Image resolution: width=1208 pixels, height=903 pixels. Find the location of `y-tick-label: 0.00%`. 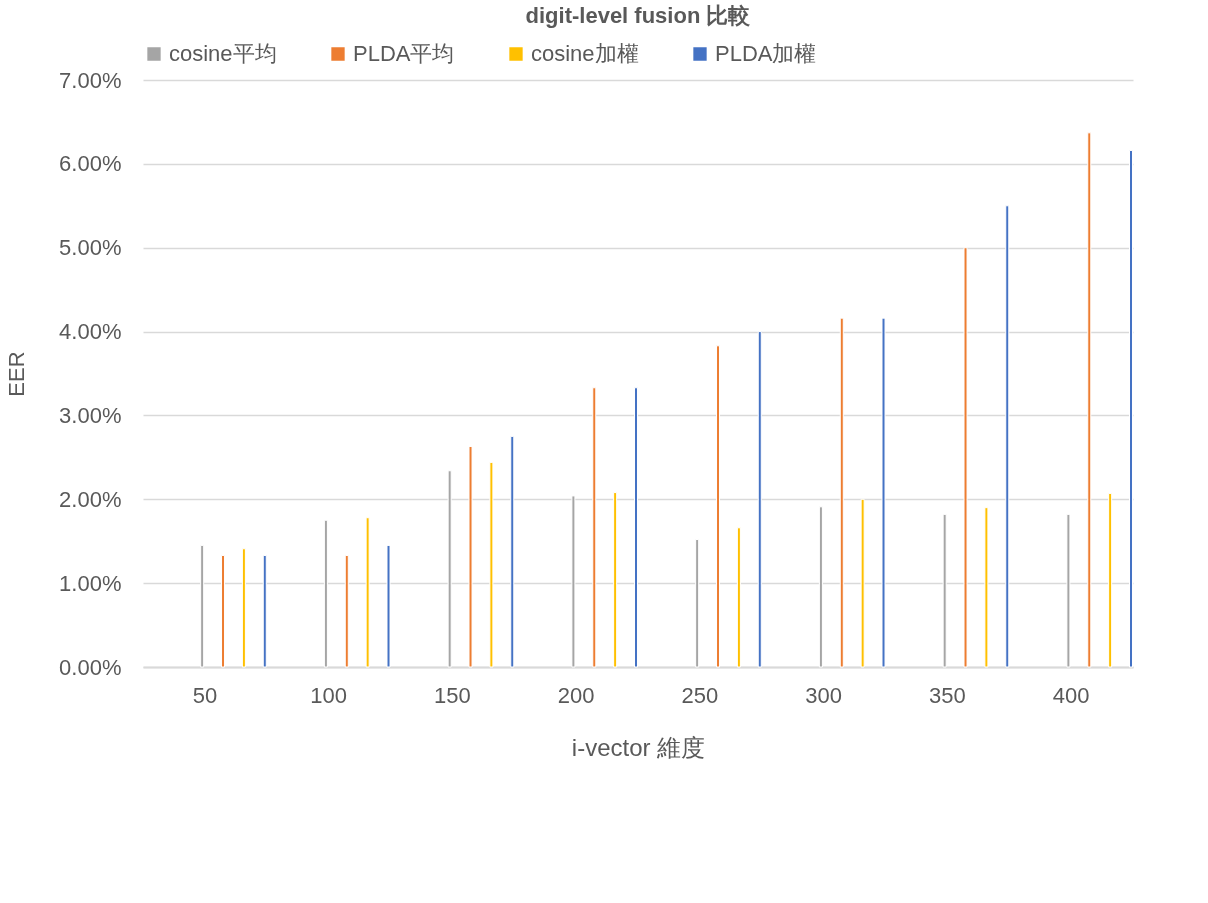

y-tick-label: 0.00% is located at coordinates (90, 667).